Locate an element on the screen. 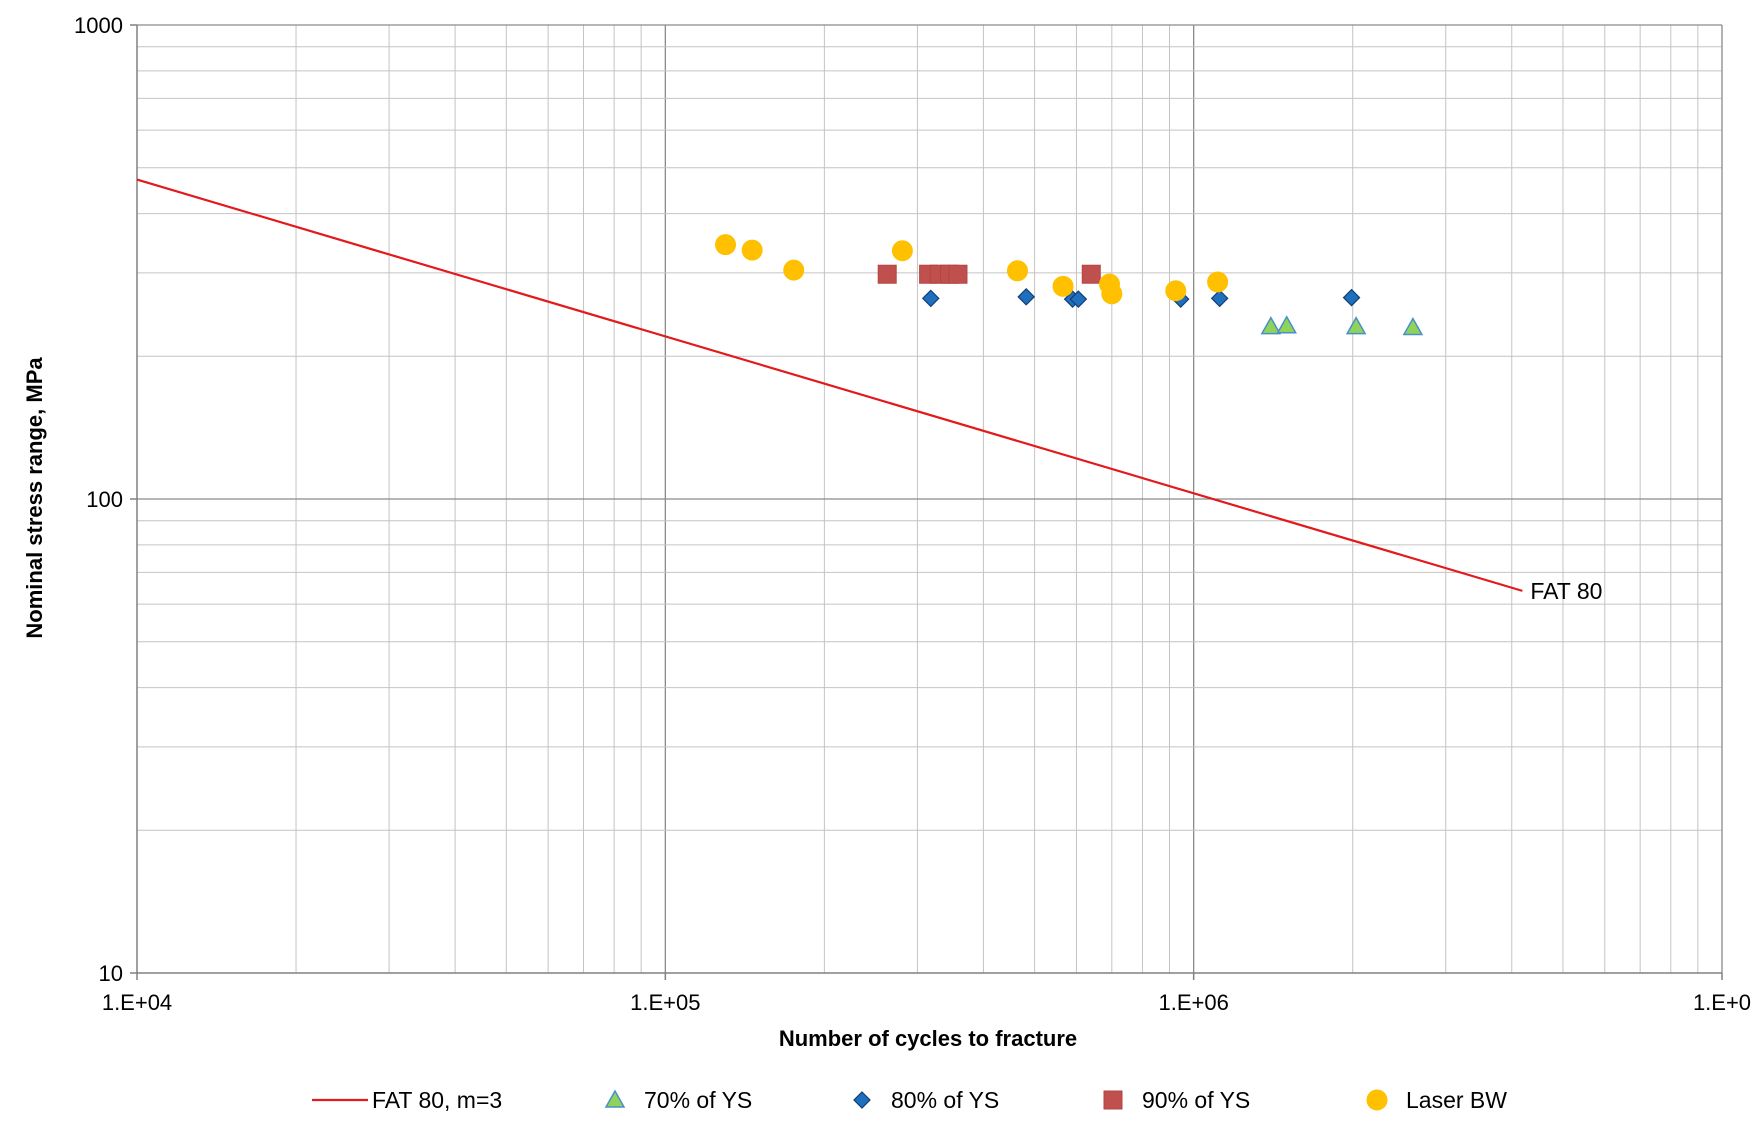 The width and height of the screenshot is (1754, 1126). y-tick-label: 10 is located at coordinates (111, 973).